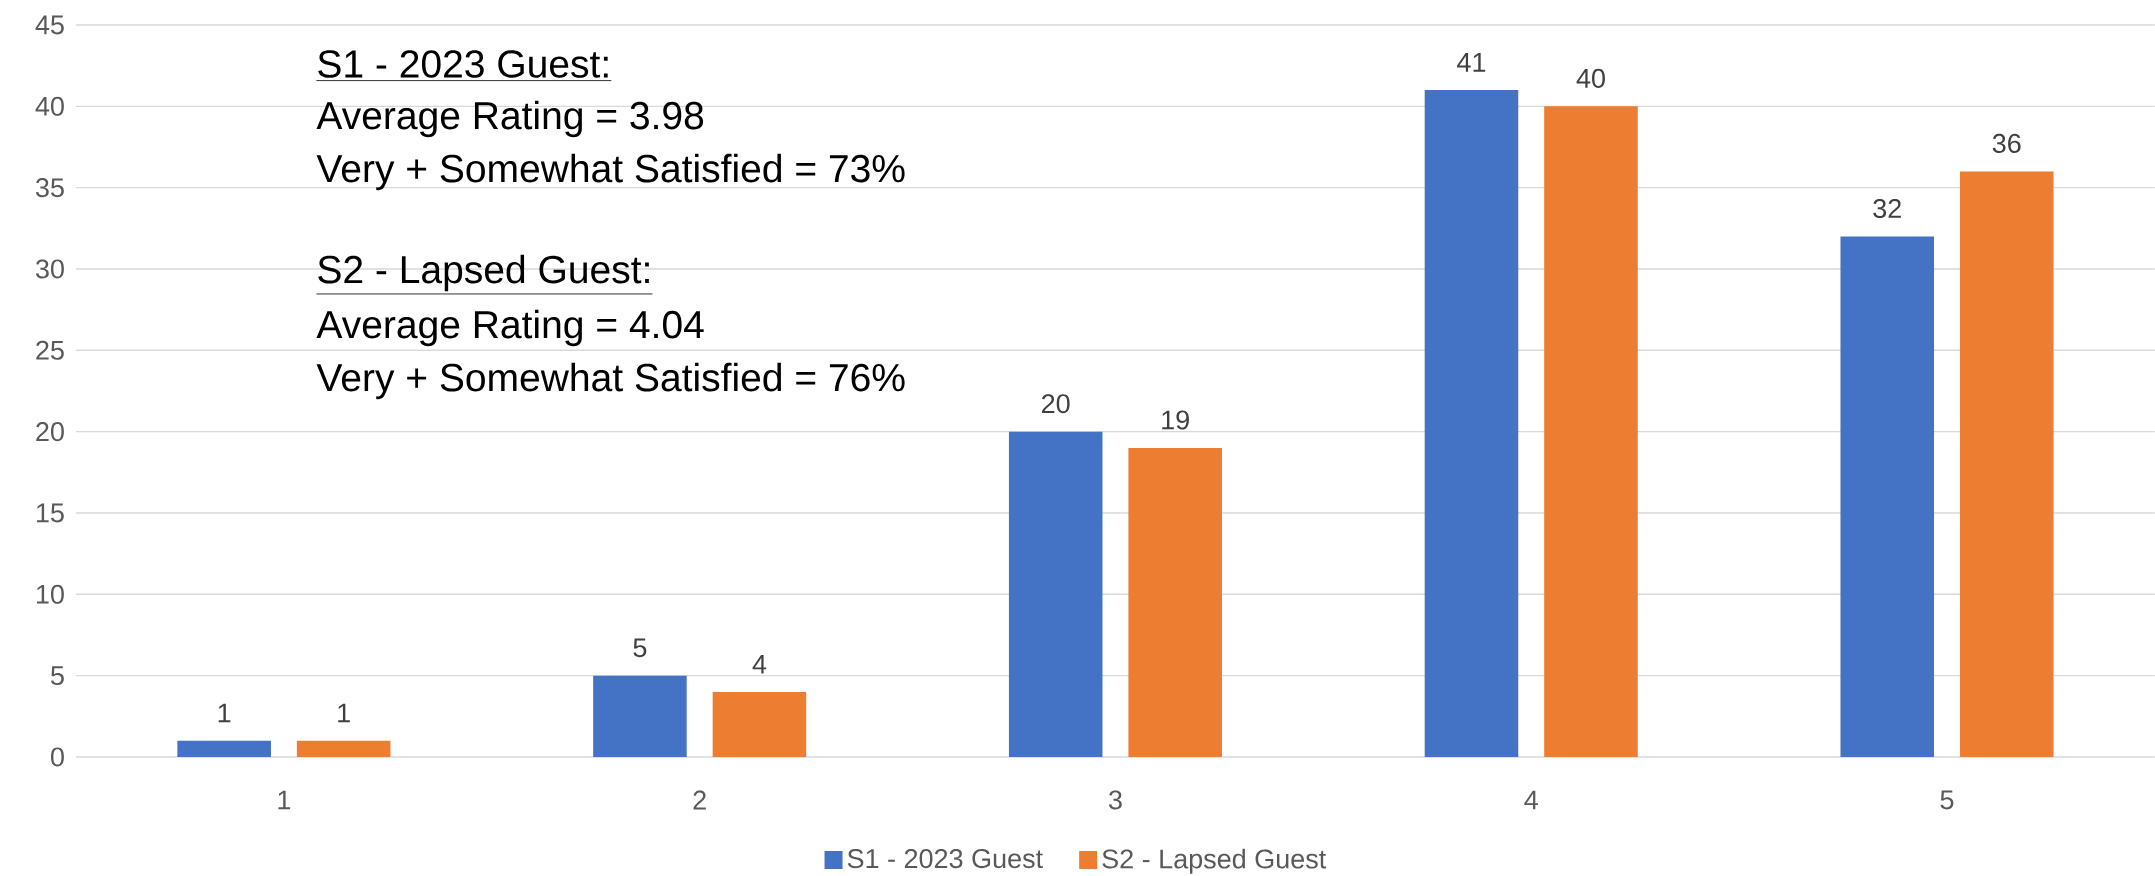 This screenshot has height=876, width=2155. What do you see at coordinates (49, 188) in the screenshot?
I see `y-tick-label: 35` at bounding box center [49, 188].